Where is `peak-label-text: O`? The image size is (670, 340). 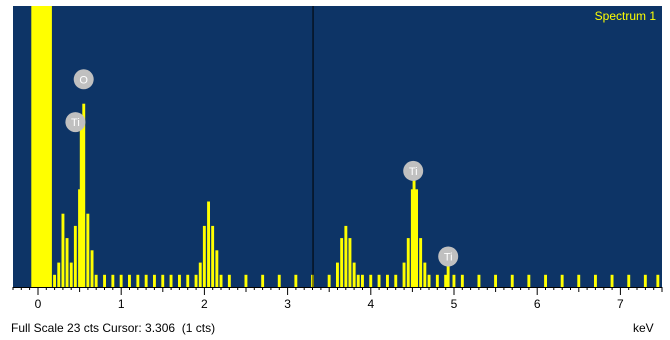 peak-label-text: O is located at coordinates (83, 80).